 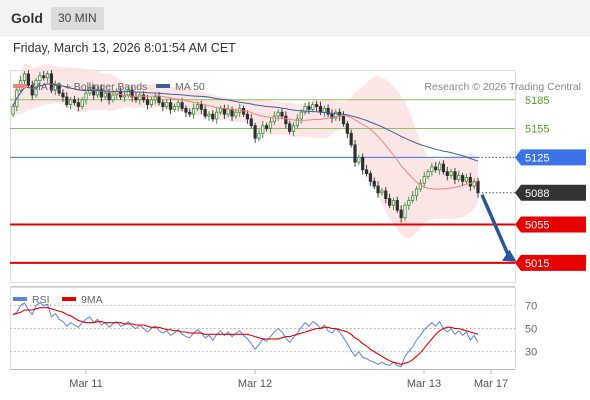 What do you see at coordinates (41, 300) in the screenshot?
I see `legend-rsi: RSI` at bounding box center [41, 300].